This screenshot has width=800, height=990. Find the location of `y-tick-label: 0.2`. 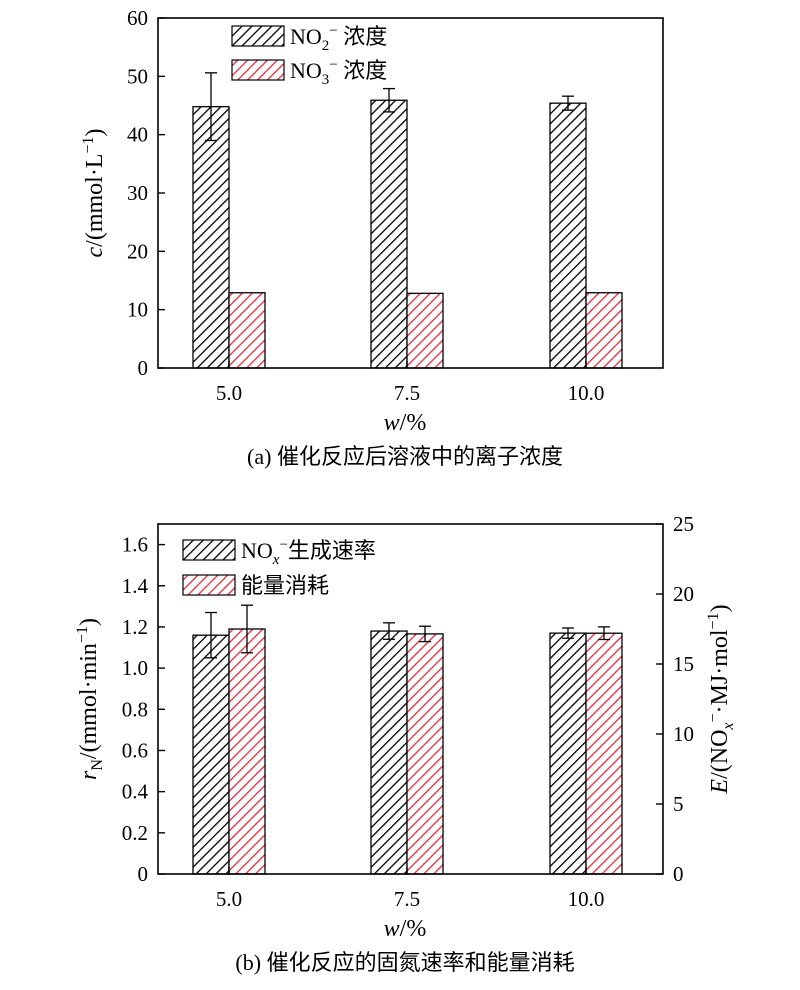

y-tick-label: 0.2 is located at coordinates (135, 833).